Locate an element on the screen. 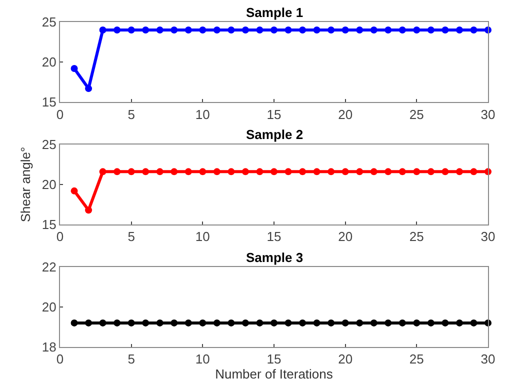 The image size is (508, 390). y-tick-label: 22 is located at coordinates (49, 266).